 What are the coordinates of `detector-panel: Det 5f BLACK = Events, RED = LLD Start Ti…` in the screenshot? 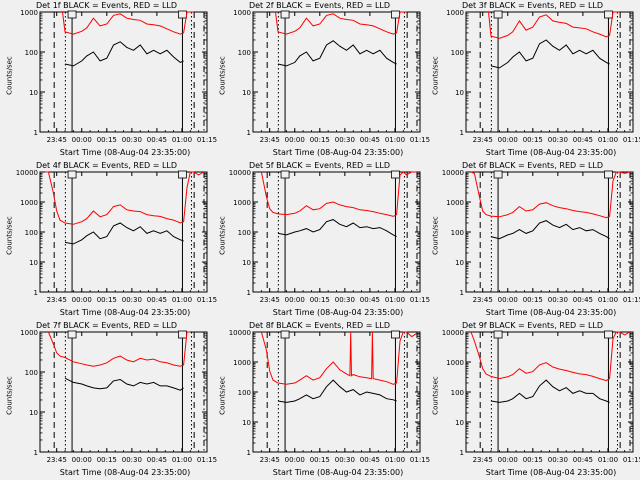 It's located at (322, 240).